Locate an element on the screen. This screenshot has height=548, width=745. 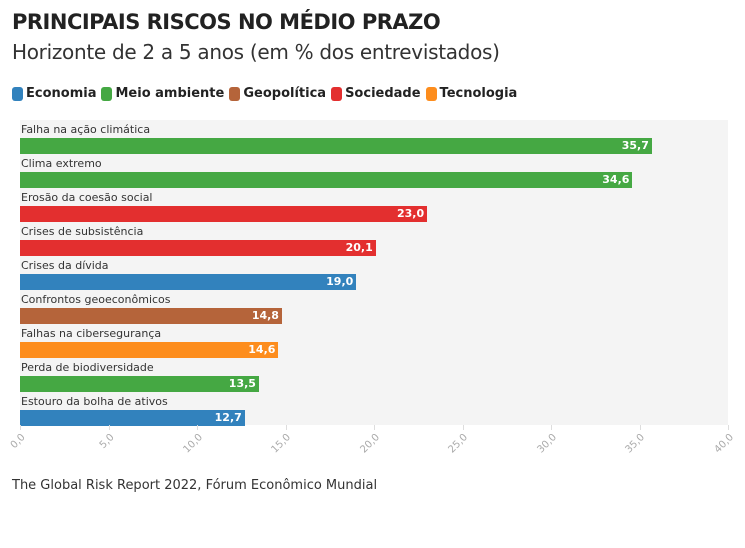
x-tick-label: 30,0 is located at coordinates (547, 444).